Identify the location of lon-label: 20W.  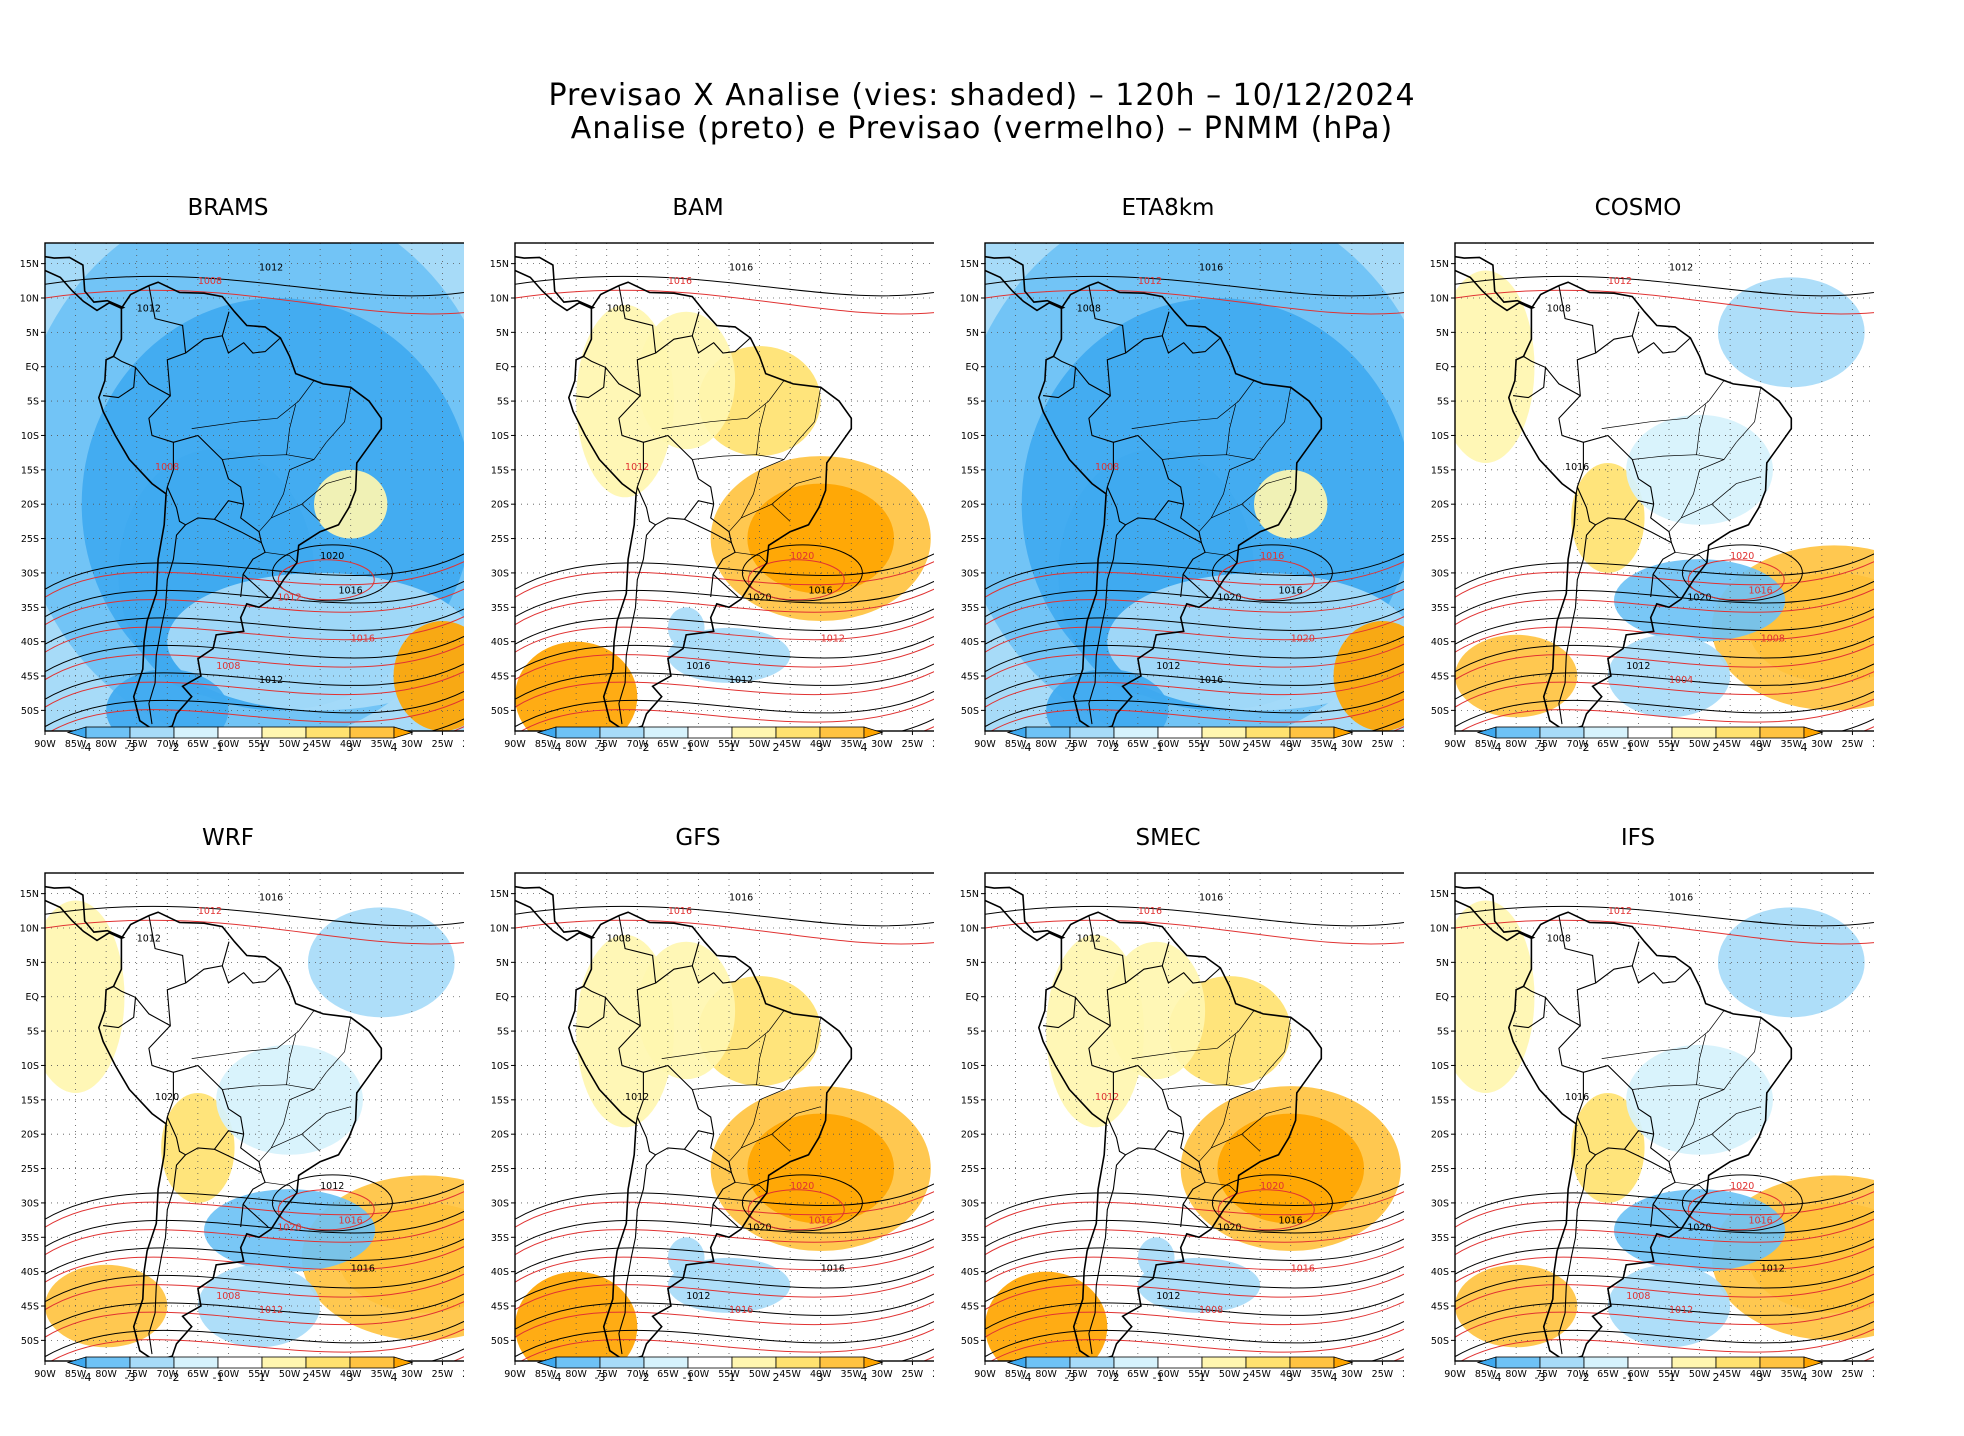
(933, 744).